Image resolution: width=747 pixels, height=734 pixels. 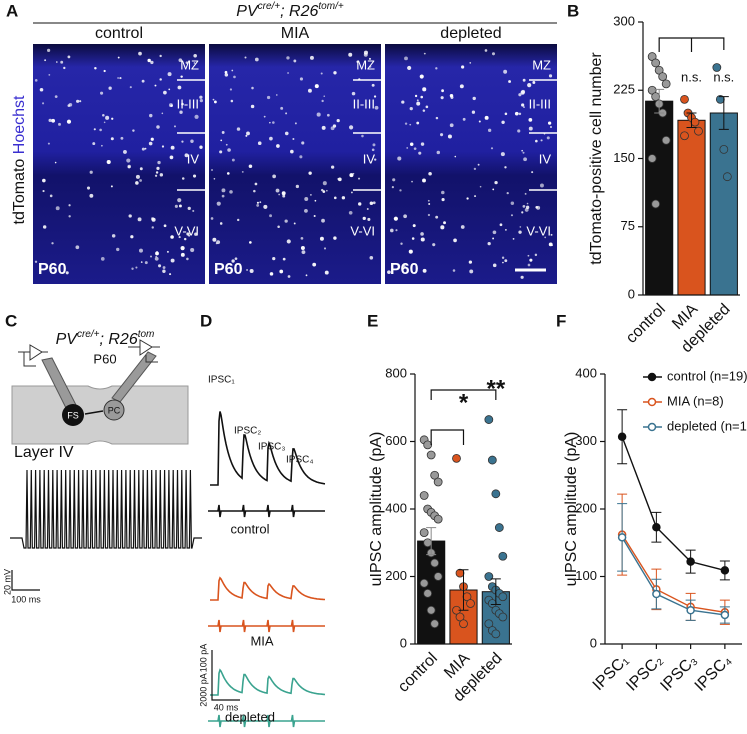 What do you see at coordinates (100, 392) in the screenshot?
I see `slice-diagram` at bounding box center [100, 392].